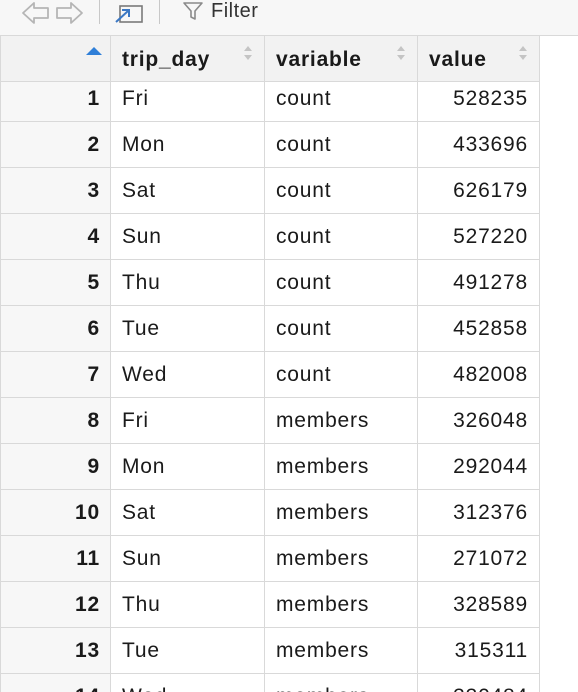  I want to click on column-header-value: value, so click(479, 59).